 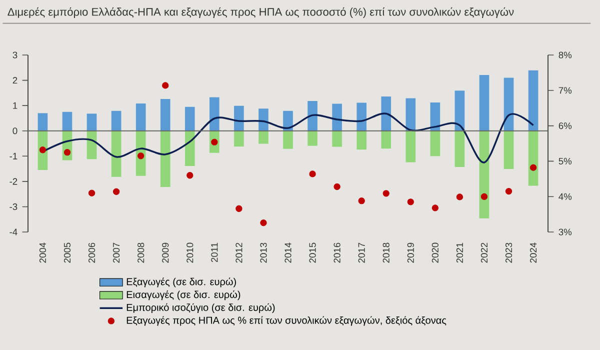 What do you see at coordinates (361, 252) in the screenshot?
I see `x-tick-label: 2017` at bounding box center [361, 252].